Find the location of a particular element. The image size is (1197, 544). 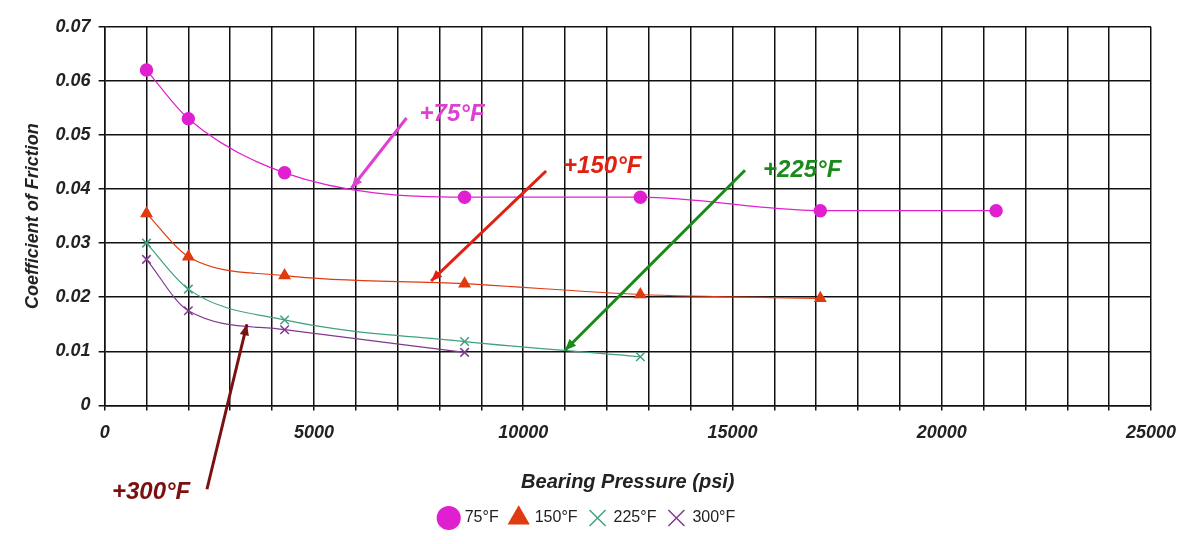

legend-label: 150°F is located at coordinates (556, 517).